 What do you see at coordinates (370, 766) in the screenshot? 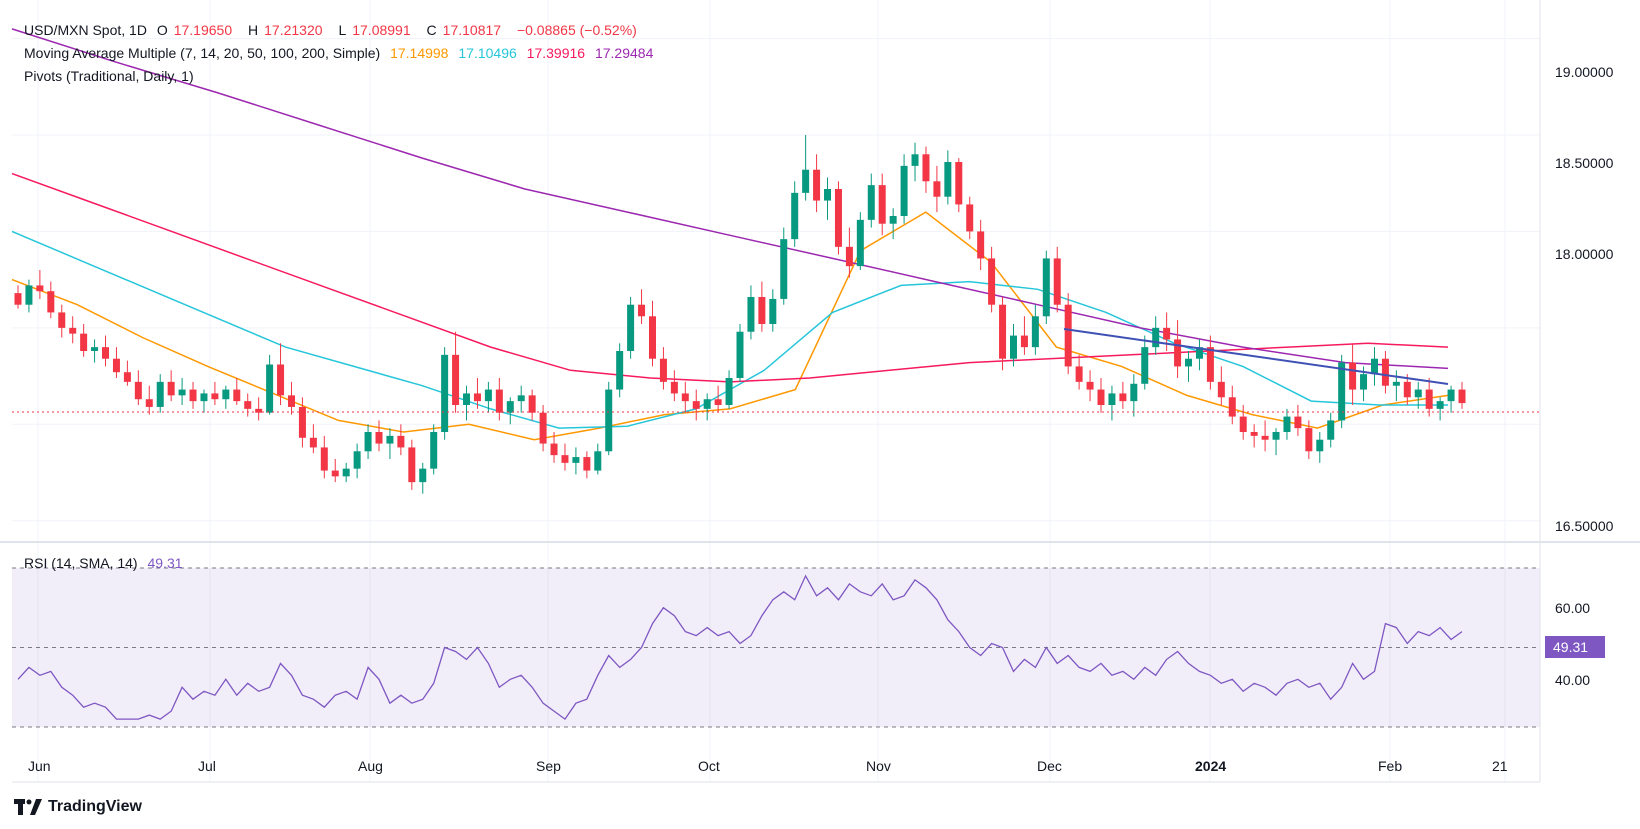
I see `time-axis-label: Aug` at bounding box center [370, 766].